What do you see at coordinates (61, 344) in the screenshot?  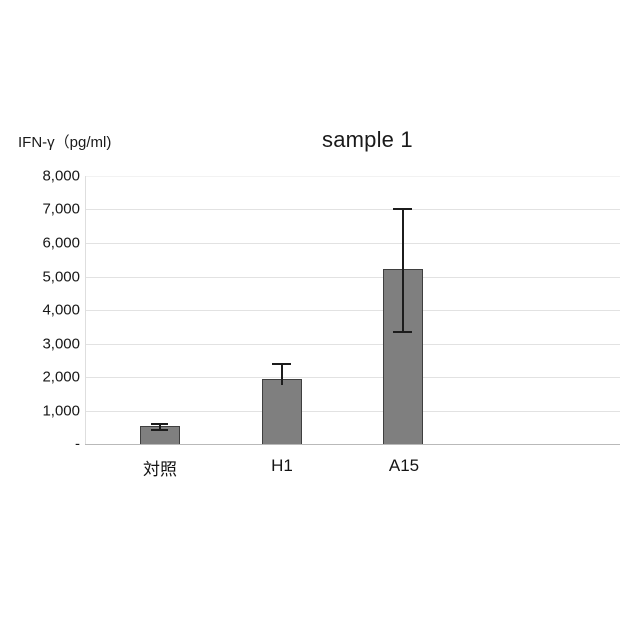 I see `y-tick-label-3000: 3,000` at bounding box center [61, 344].